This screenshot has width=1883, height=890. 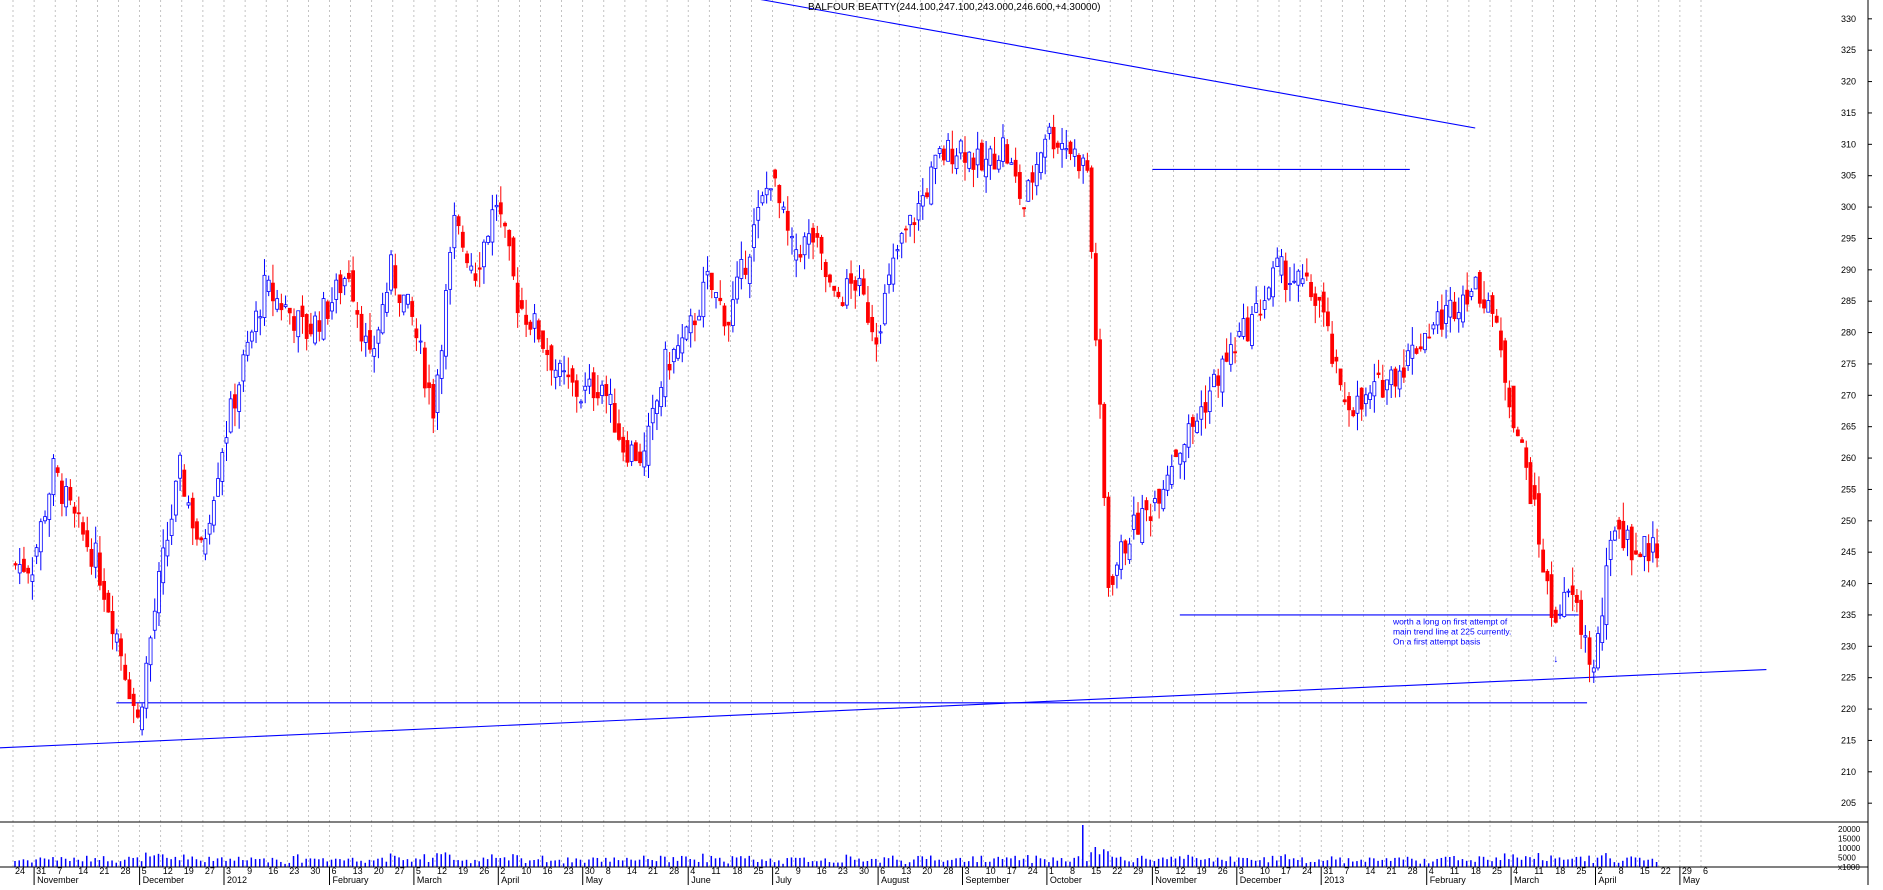 What do you see at coordinates (189, 871) in the screenshot?
I see `date-tick-label: 19` at bounding box center [189, 871].